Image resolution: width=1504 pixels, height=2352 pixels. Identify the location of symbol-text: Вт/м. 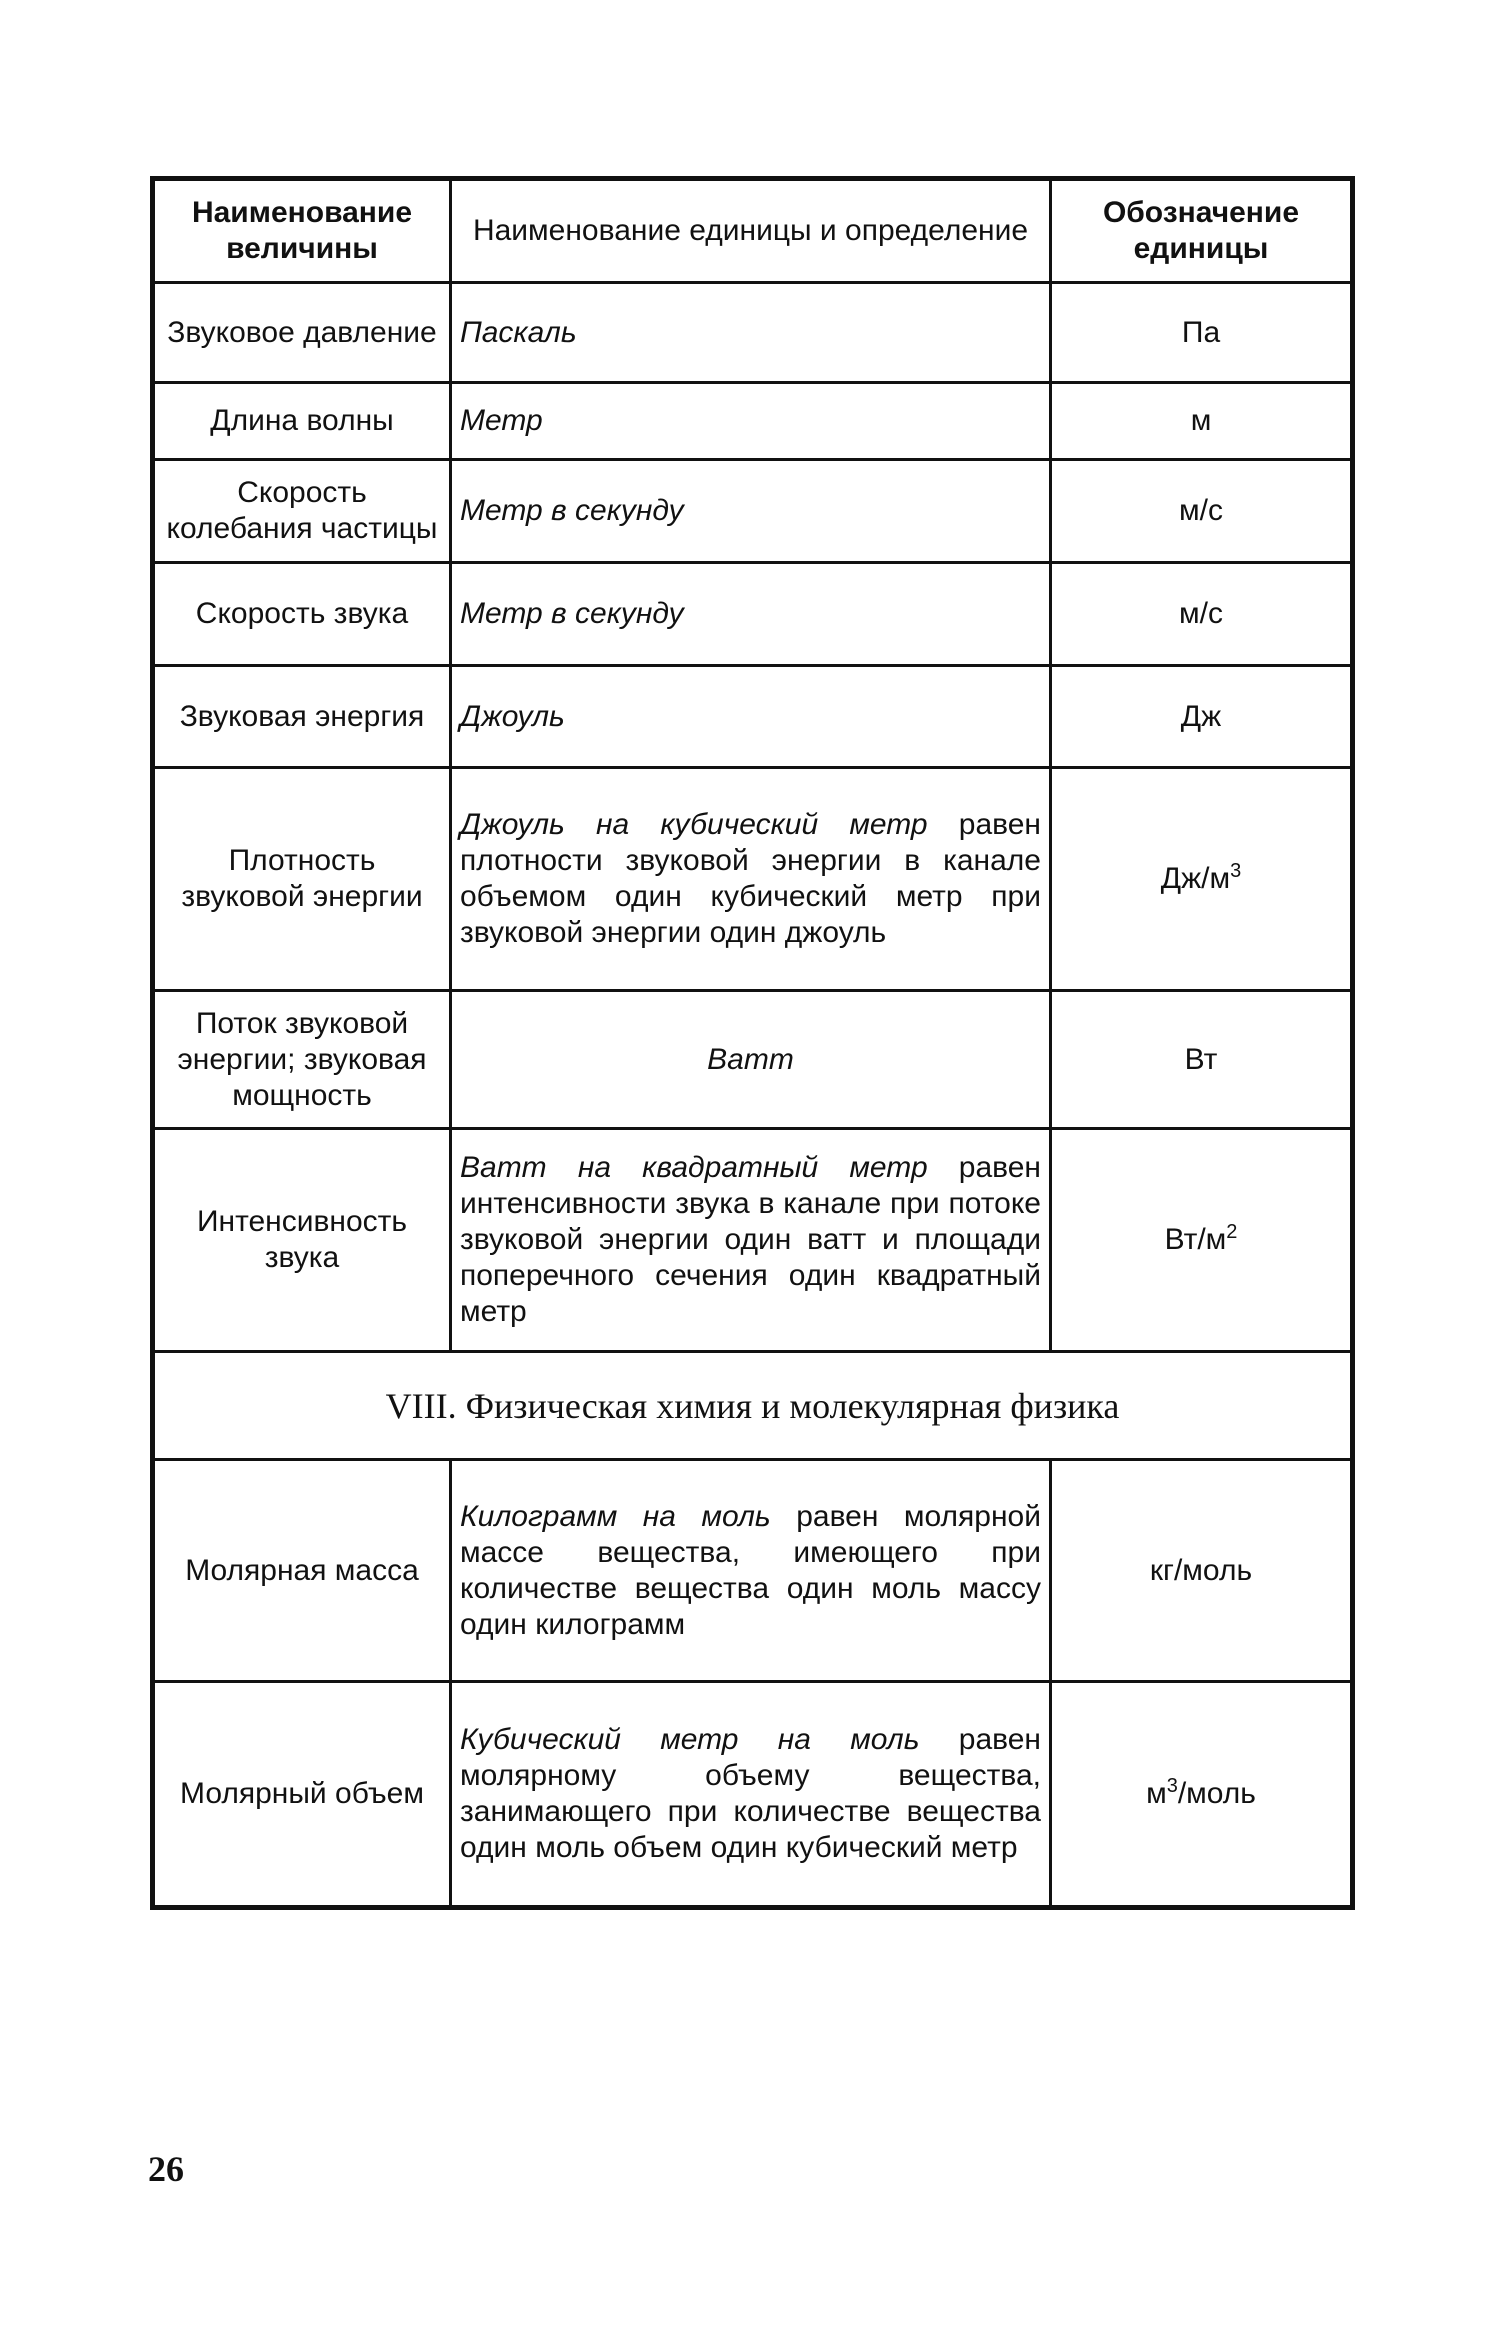
(1195, 1239).